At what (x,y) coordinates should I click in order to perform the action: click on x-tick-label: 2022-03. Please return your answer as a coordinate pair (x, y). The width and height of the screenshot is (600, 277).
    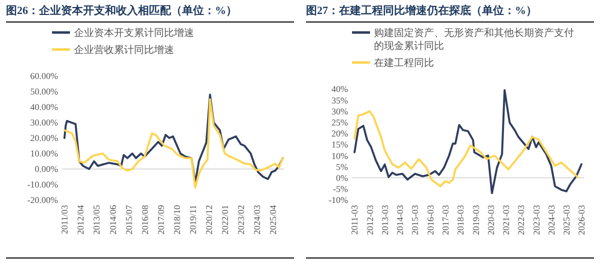
    Looking at the image, I should click on (521, 219).